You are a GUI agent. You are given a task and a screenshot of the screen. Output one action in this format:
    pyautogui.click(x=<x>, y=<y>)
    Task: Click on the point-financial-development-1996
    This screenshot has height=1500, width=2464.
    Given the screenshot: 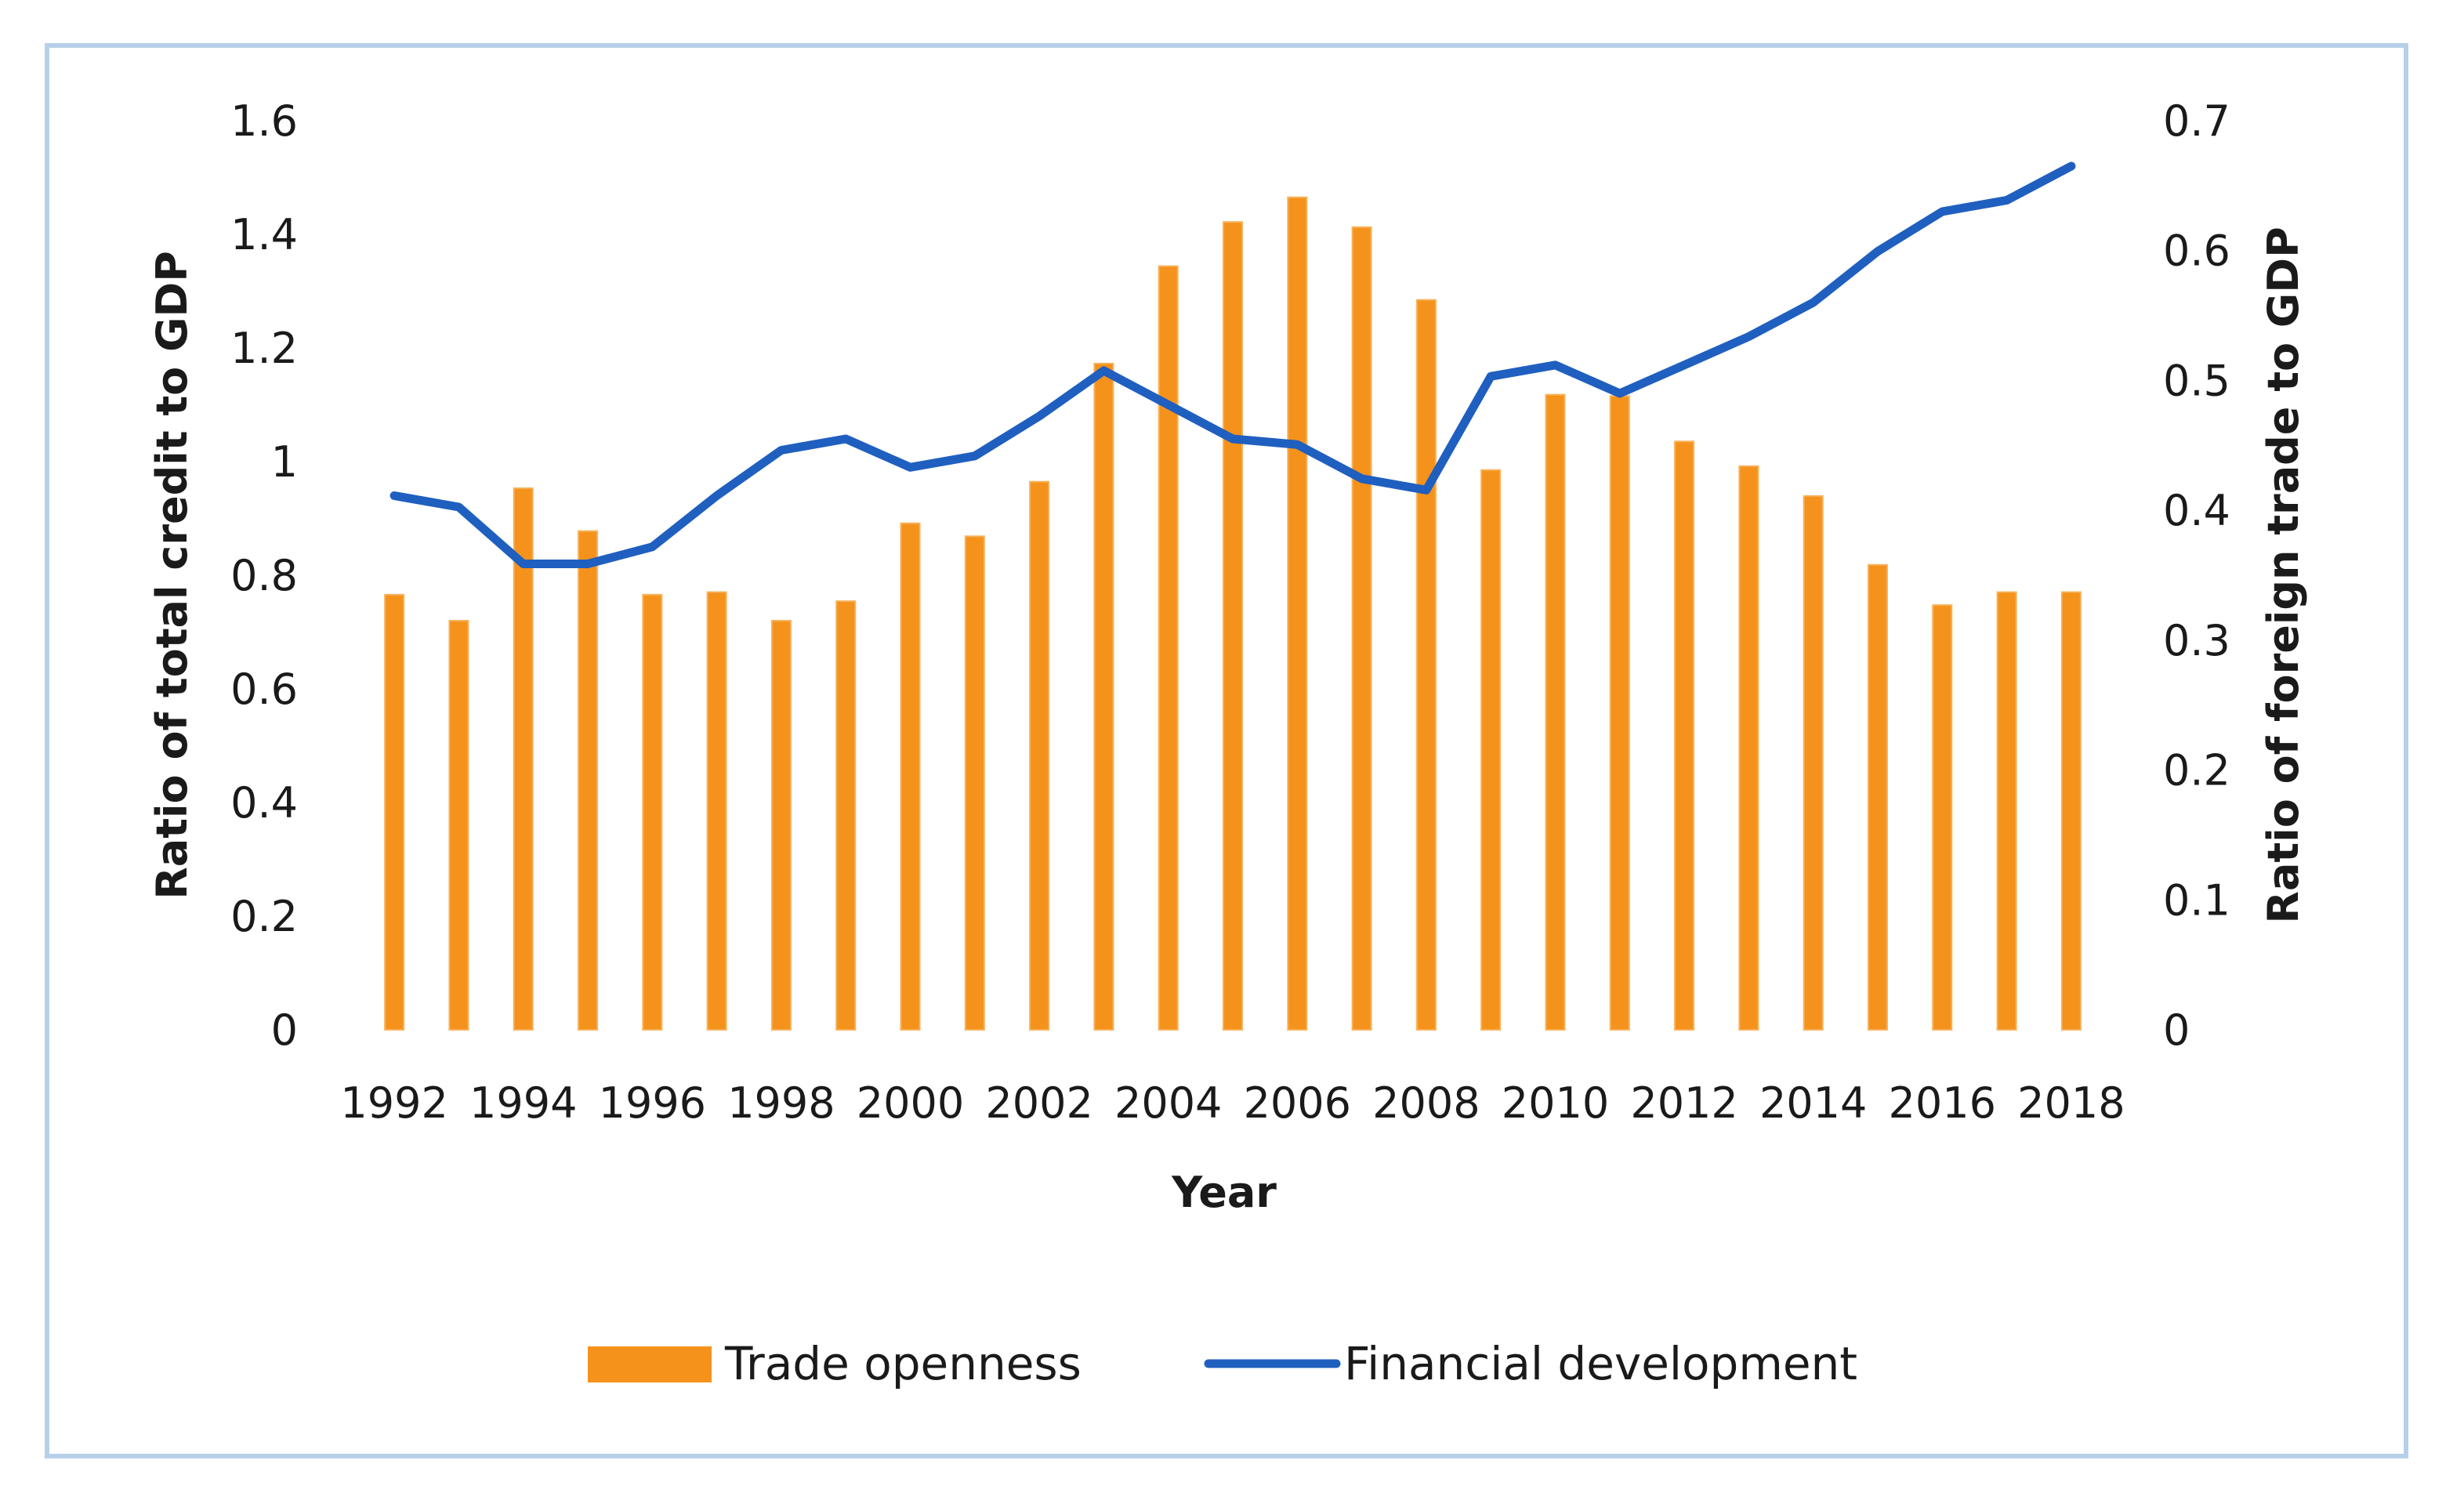 What is the action you would take?
    pyautogui.click(x=652, y=546)
    